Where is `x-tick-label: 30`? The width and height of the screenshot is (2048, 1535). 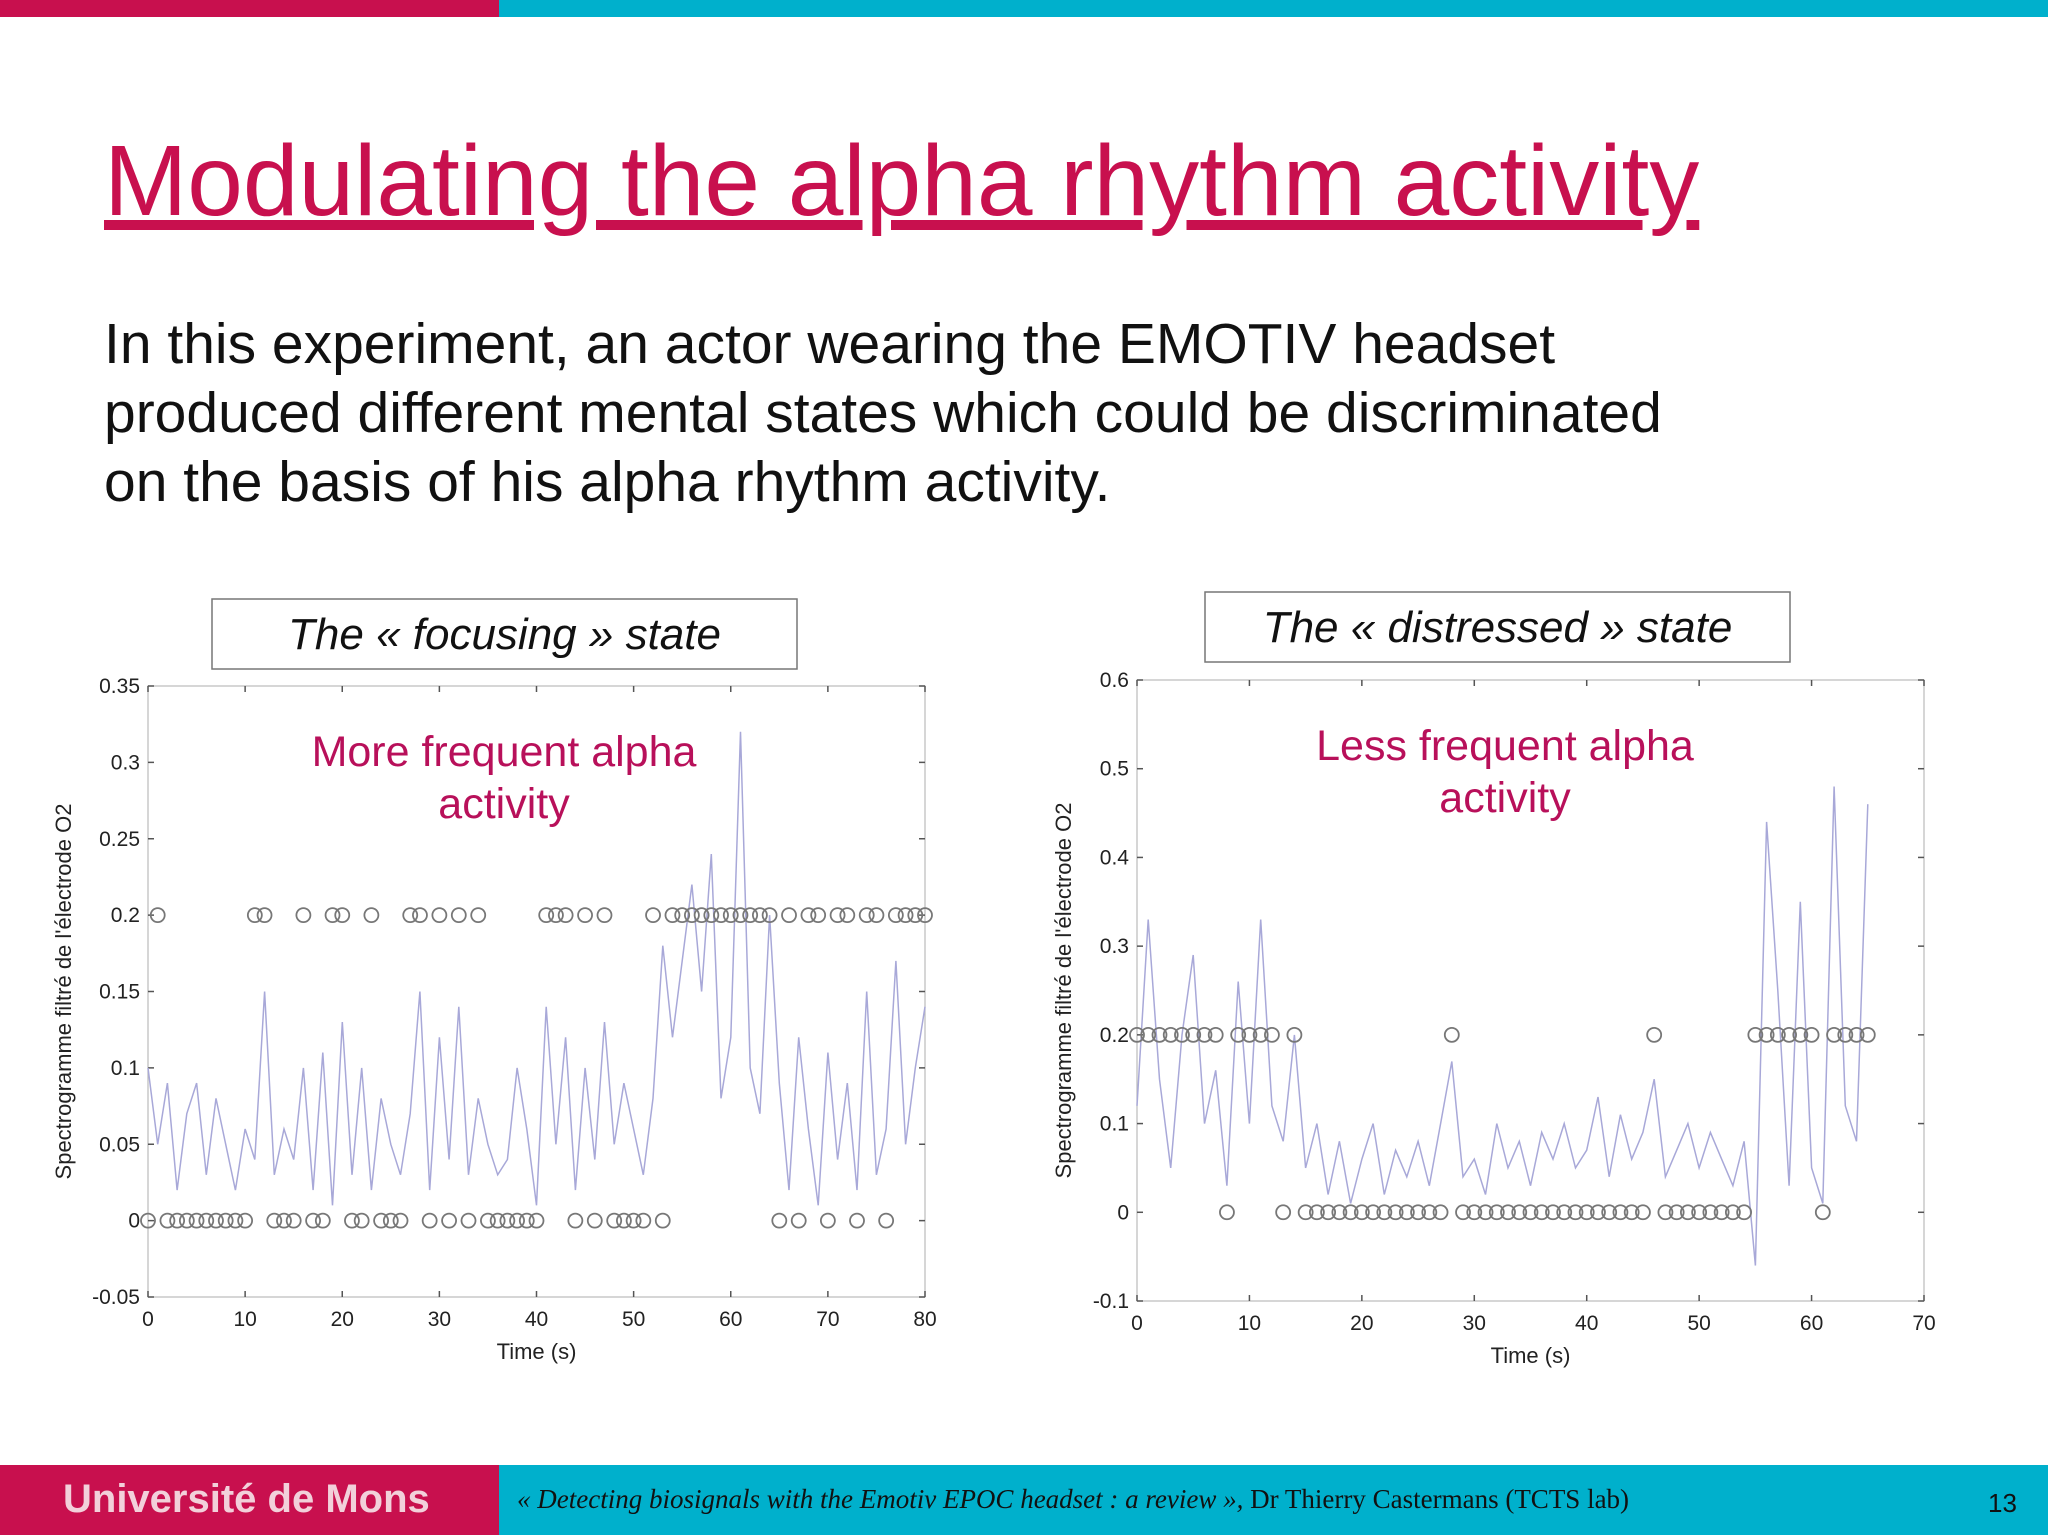 x-tick-label: 30 is located at coordinates (439, 1319).